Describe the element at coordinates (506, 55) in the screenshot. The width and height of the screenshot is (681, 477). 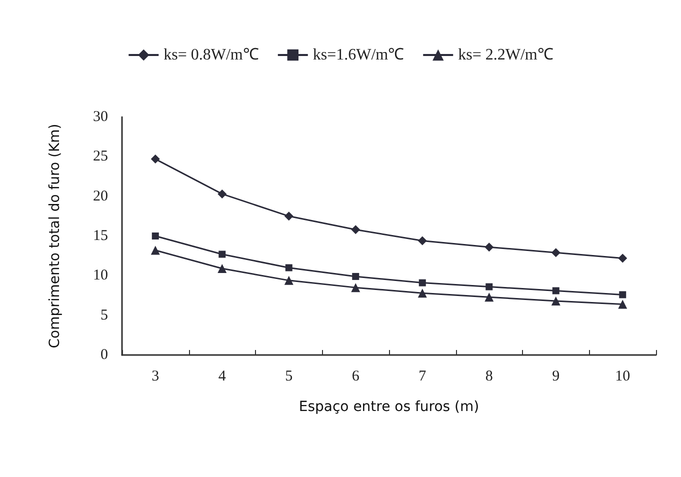
I see `legend-label: ks= 2.2W/m℃` at that location.